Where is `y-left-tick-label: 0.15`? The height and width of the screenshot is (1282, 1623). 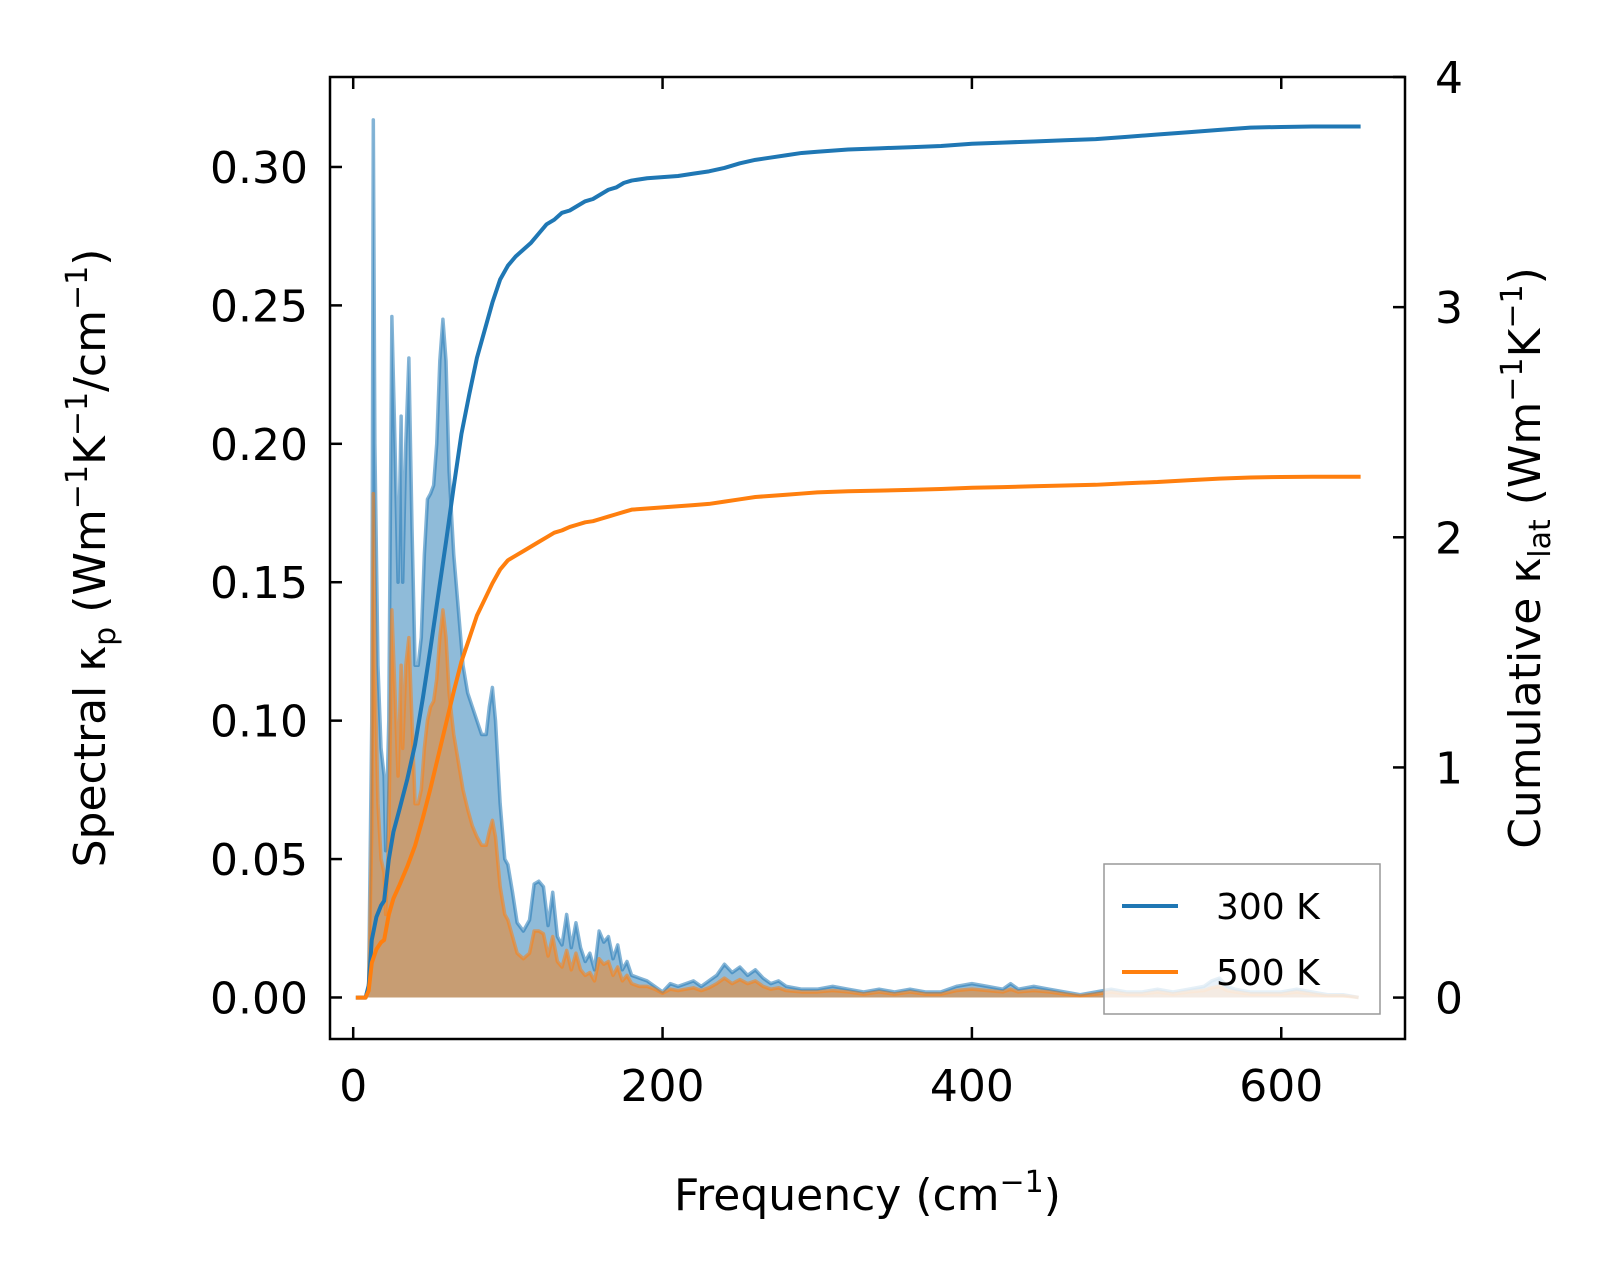
y-left-tick-label: 0.15 is located at coordinates (259, 583).